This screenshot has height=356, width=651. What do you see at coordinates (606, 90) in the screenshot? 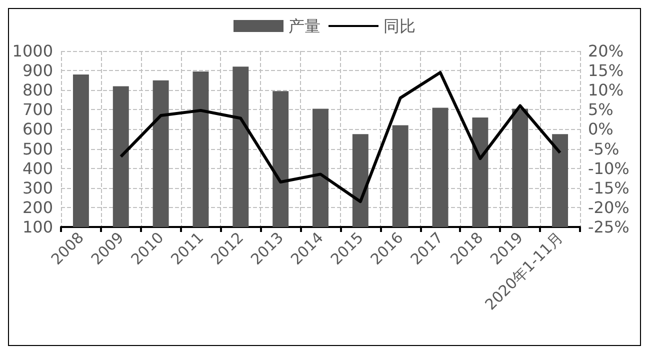
I see `y2-tick-label: 10%` at bounding box center [606, 90].